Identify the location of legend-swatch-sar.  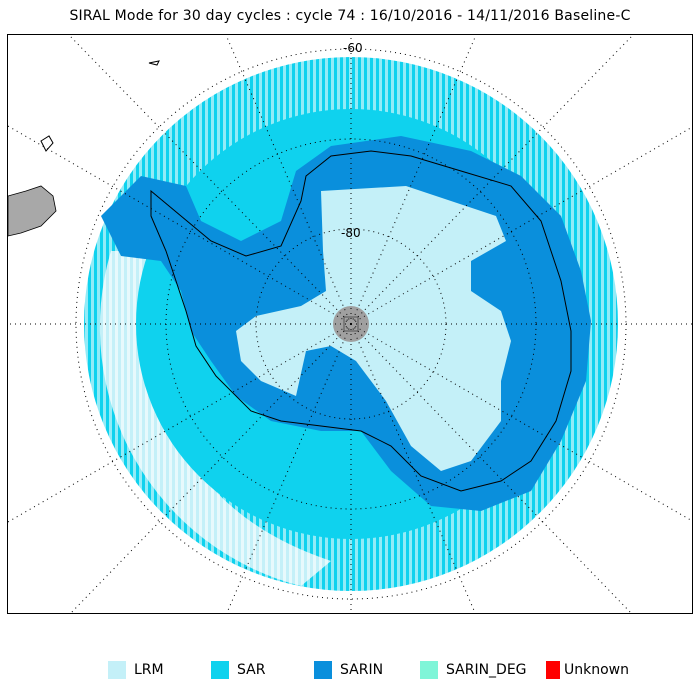
(220, 670).